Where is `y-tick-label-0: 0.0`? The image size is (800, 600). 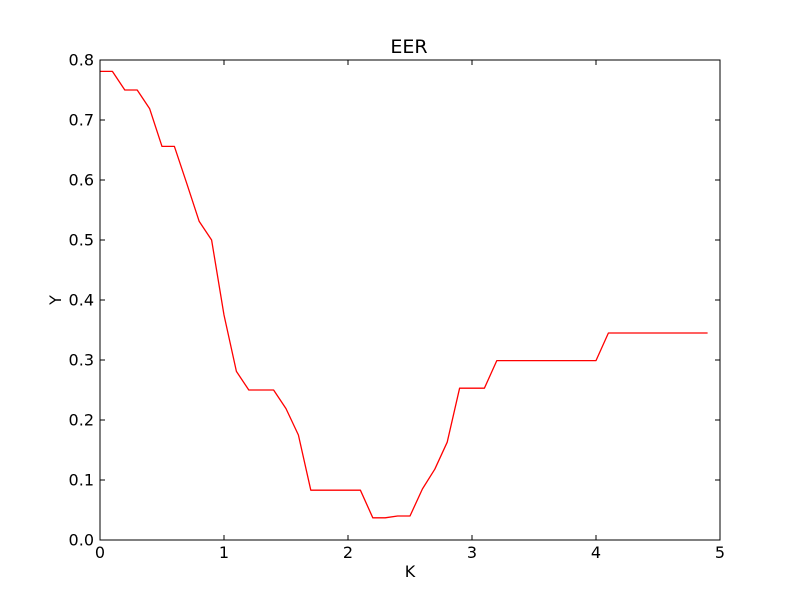
y-tick-label-0: 0.0 is located at coordinates (81, 540).